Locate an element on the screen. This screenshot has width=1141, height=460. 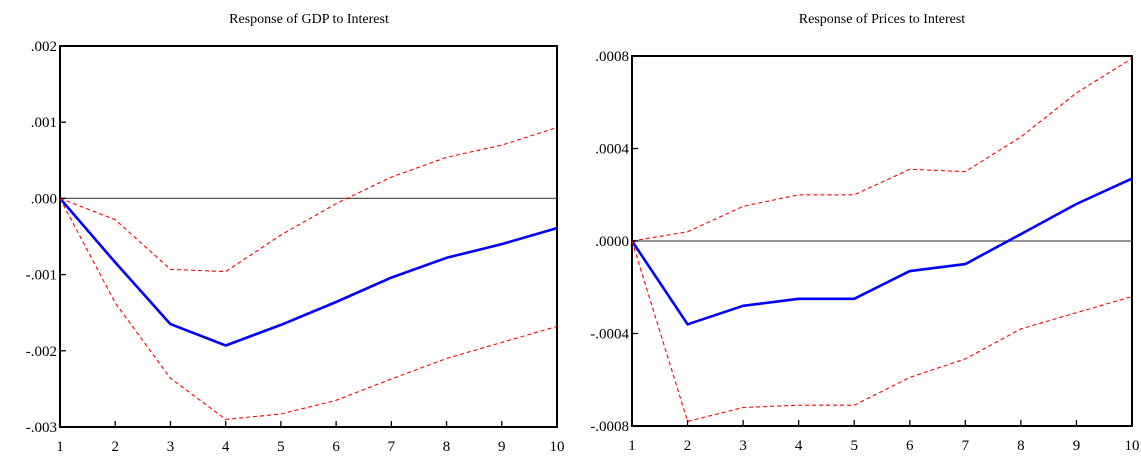
x-tick-label-gdp: 9 is located at coordinates (502, 447).